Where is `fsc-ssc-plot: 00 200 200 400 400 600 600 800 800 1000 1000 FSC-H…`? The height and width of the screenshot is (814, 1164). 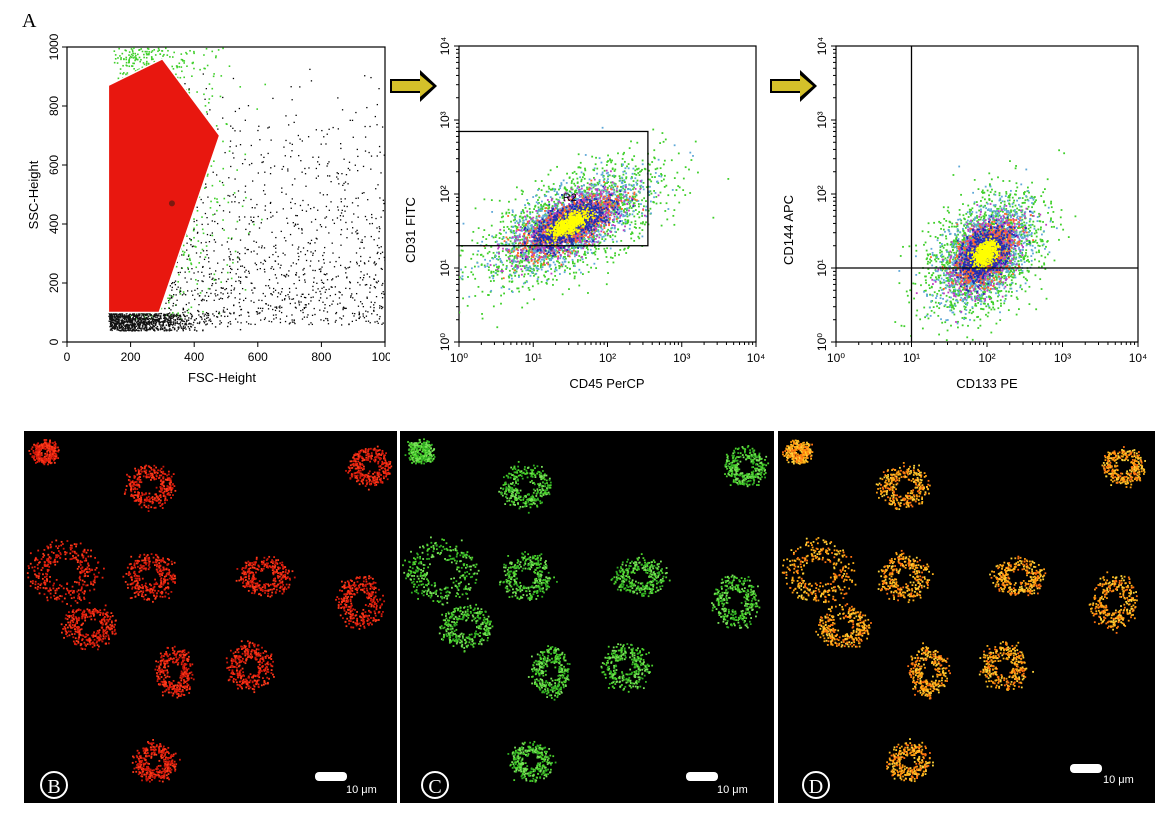 fsc-ssc-plot: 00 200 200 400 400 600 600 800 800 1000 1000 FSC-H… is located at coordinates (208, 209).